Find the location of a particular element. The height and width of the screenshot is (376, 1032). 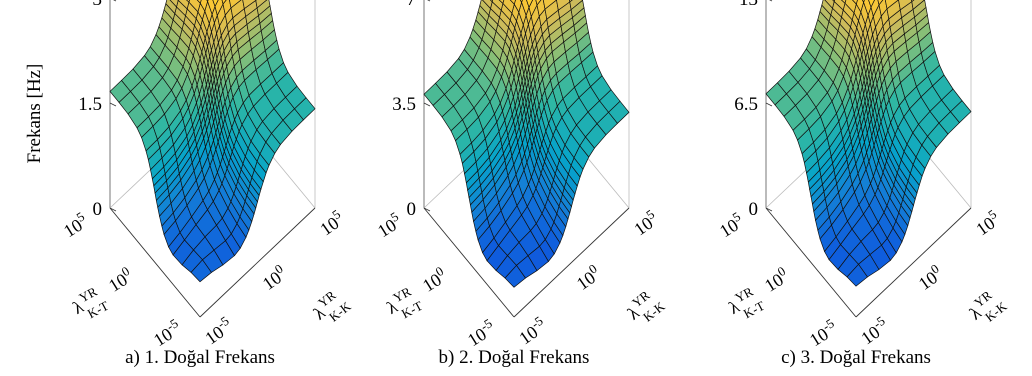

subplot-caption: a) 1. Doğal Frekans is located at coordinates (200, 357).